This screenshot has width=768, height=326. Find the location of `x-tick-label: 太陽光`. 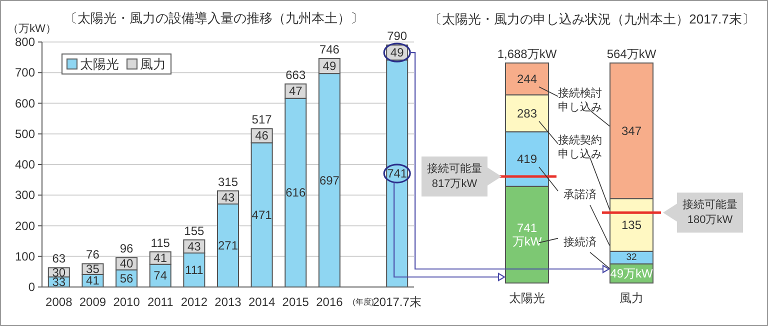

x-tick-label: 太陽光 is located at coordinates (527, 298).